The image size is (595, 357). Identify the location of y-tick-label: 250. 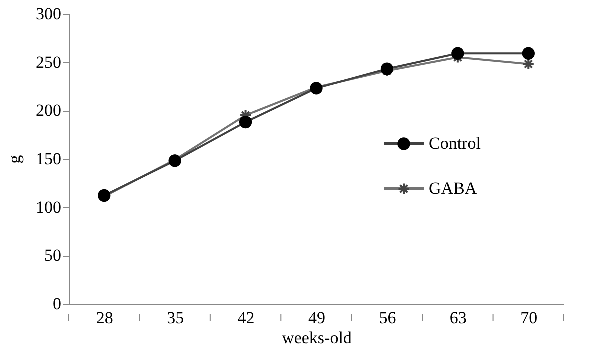
(49, 62).